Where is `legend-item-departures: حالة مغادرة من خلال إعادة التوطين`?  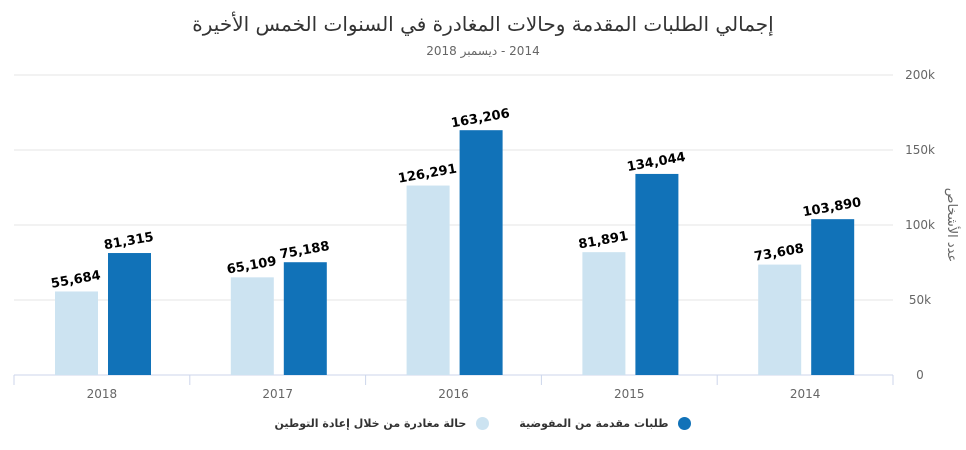 legend-item-departures: حالة مغادرة من خلال إعادة التوطين is located at coordinates (382, 423).